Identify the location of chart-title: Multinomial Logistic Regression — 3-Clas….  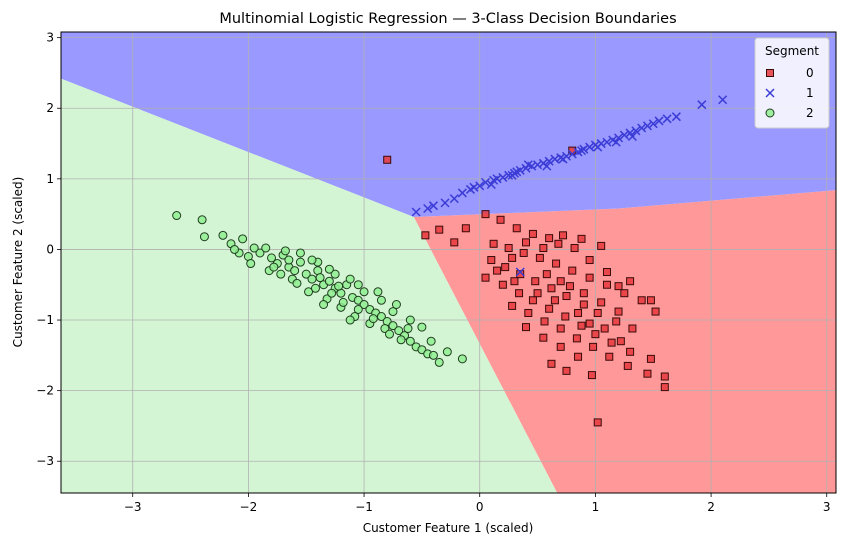
(447, 19).